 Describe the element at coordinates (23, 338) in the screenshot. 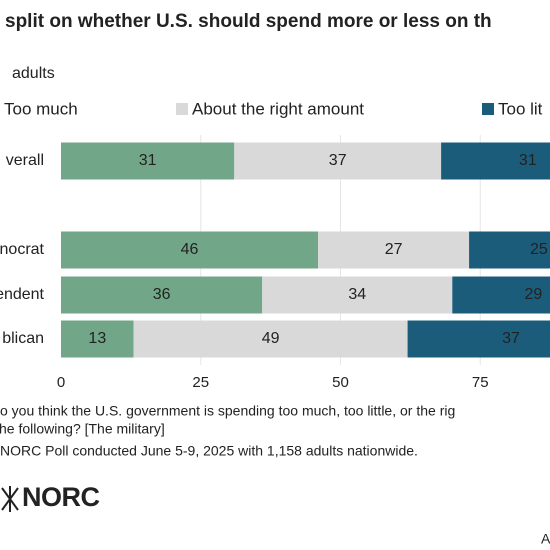

I see `y-tick-label: blican` at that location.